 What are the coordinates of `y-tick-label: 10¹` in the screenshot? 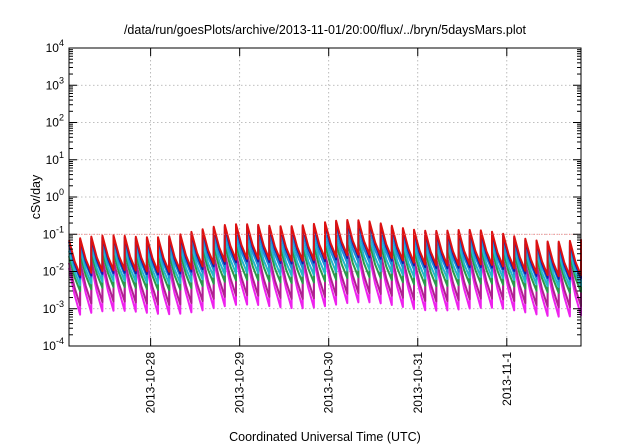 It's located at (55, 158).